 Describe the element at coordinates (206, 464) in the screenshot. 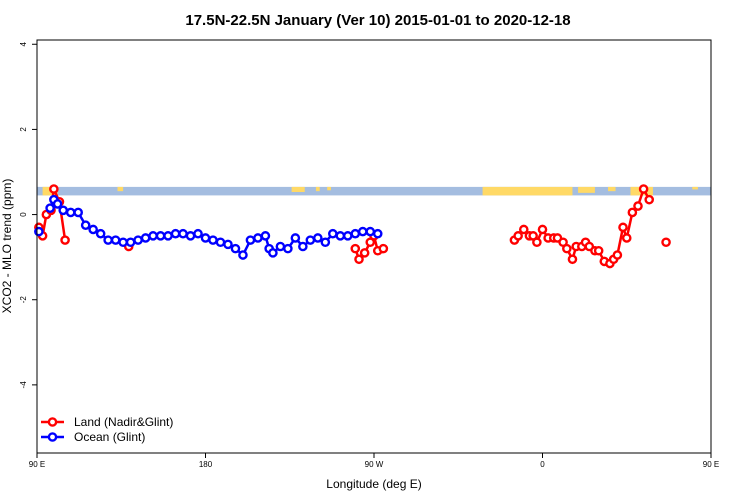

I see `x-tick-label: 180` at that location.